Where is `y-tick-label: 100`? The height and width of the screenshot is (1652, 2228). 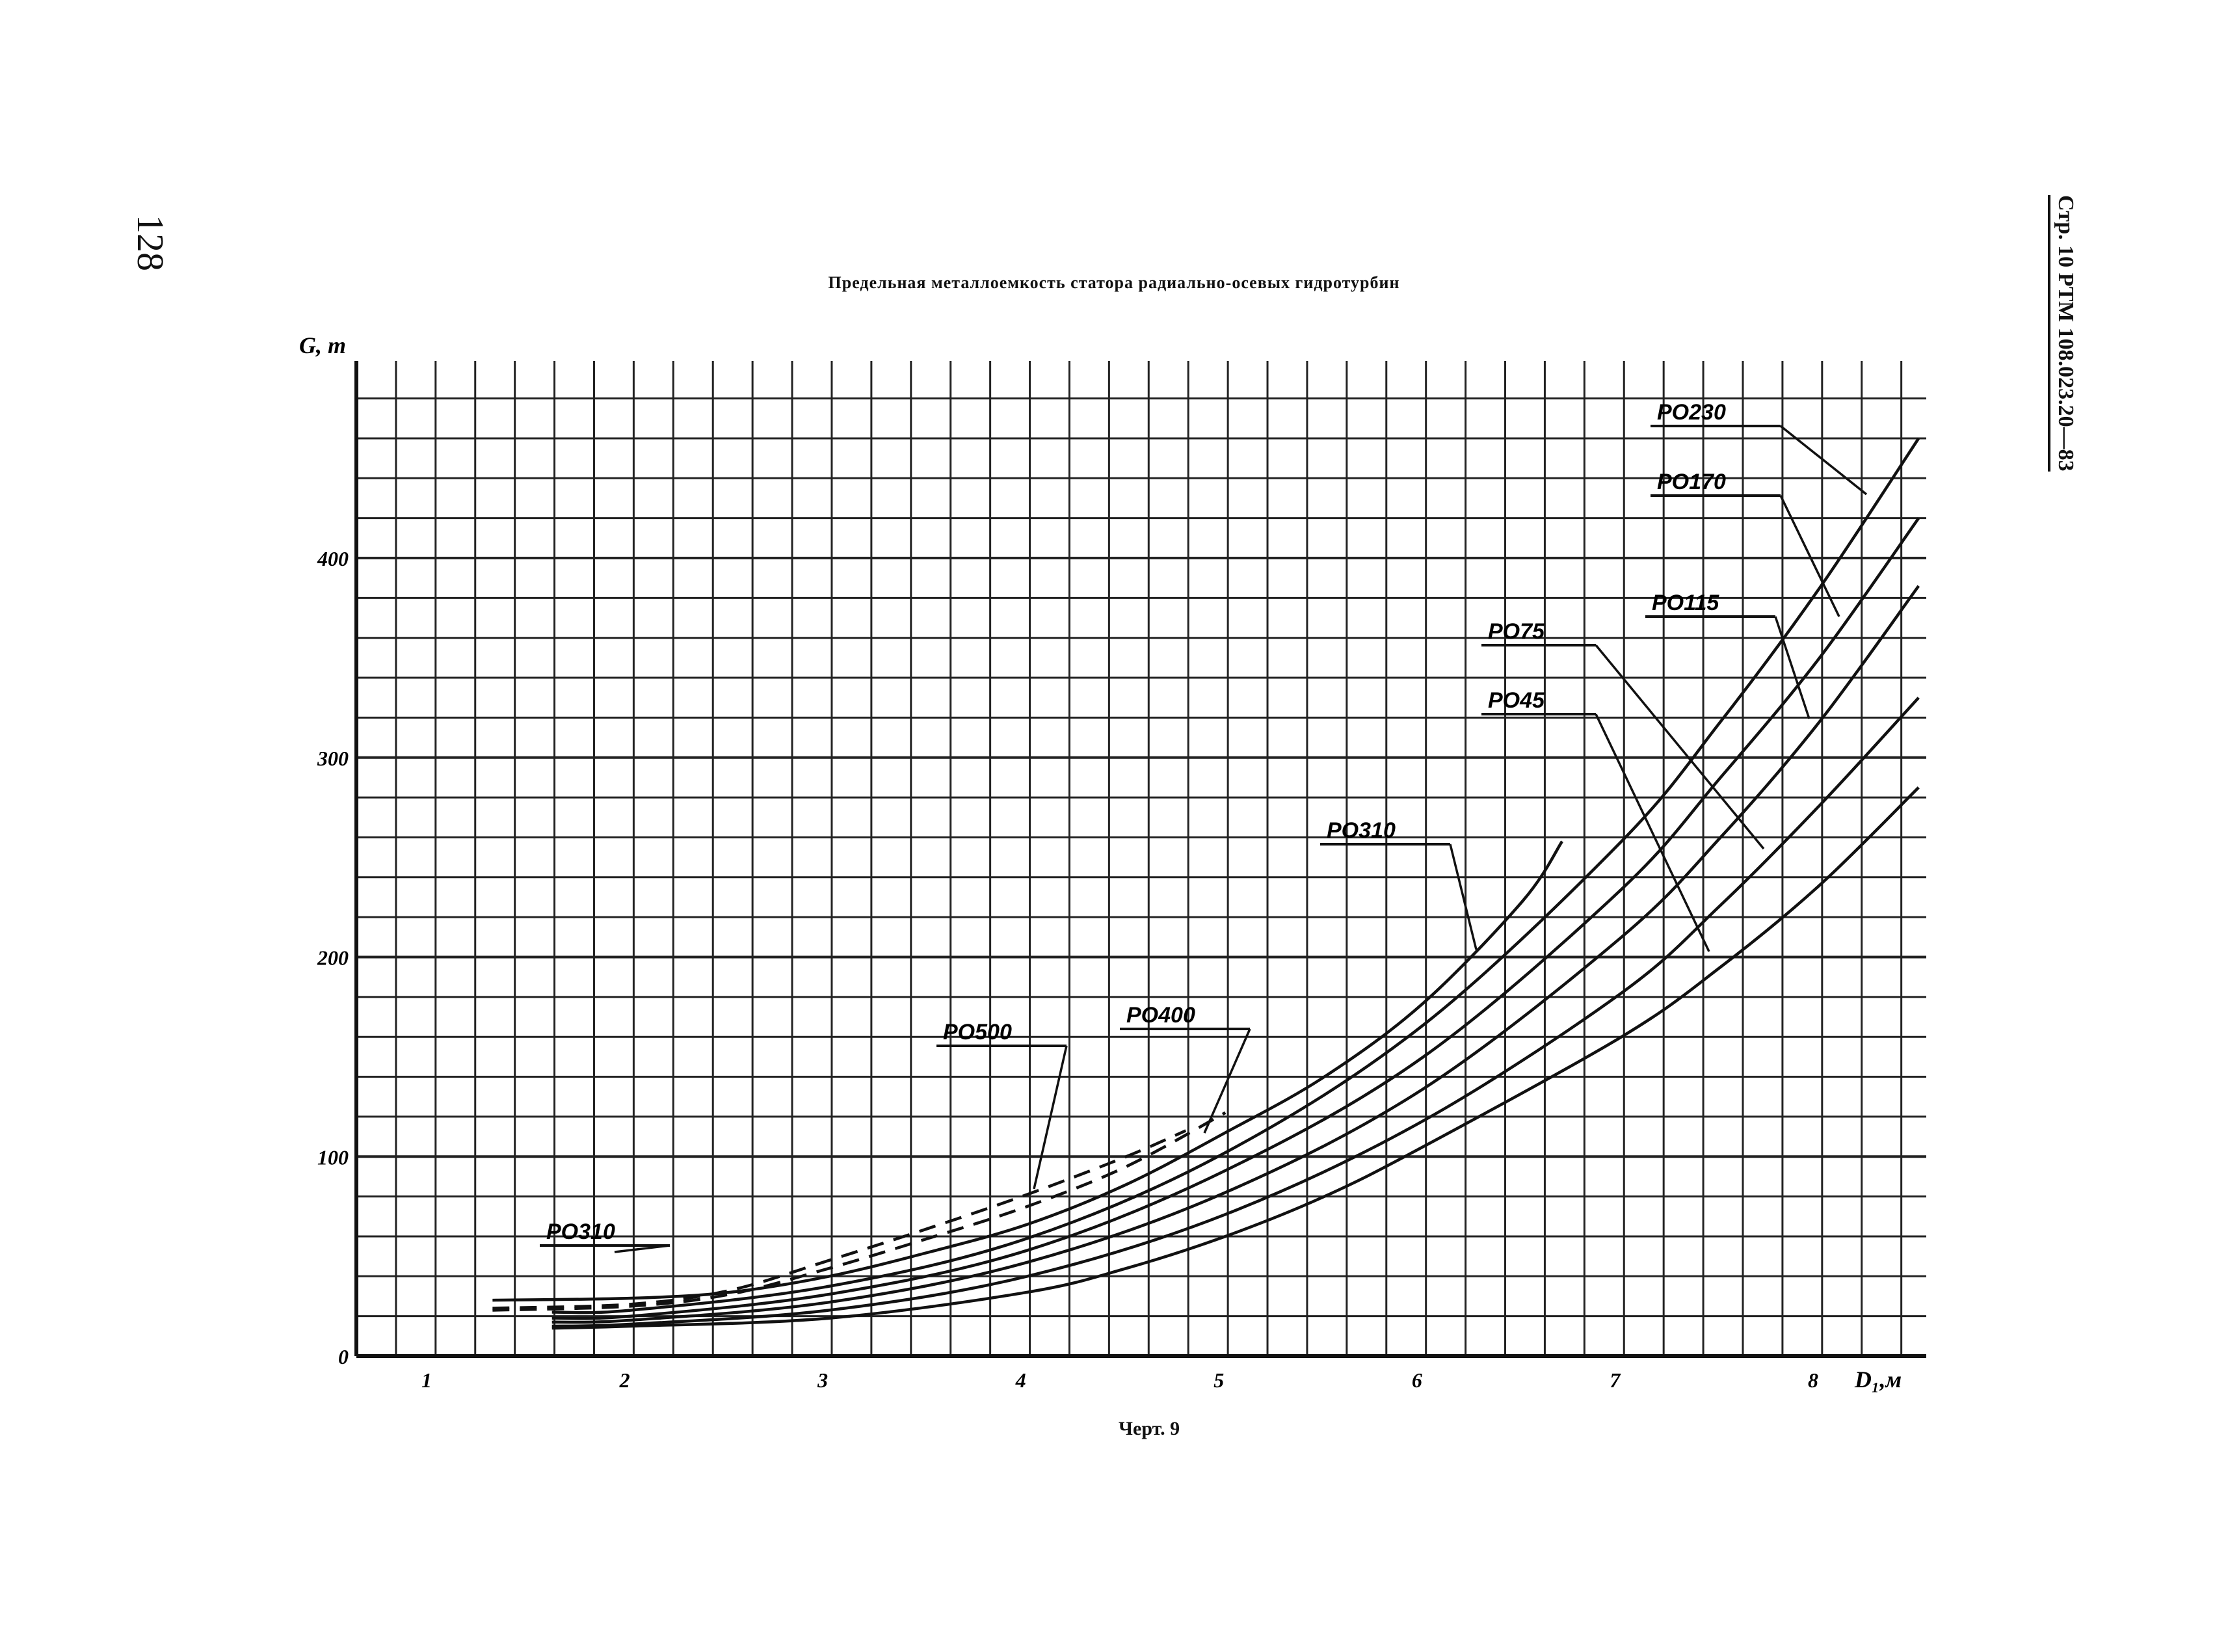 y-tick-label: 100 is located at coordinates (333, 1157).